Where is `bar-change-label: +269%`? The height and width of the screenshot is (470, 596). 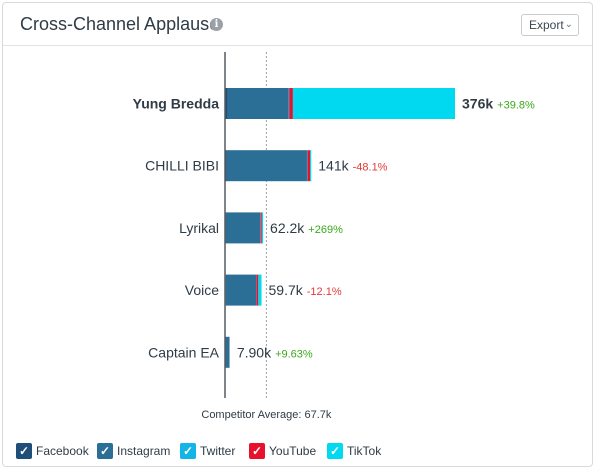
bar-change-label: +269% is located at coordinates (325, 230).